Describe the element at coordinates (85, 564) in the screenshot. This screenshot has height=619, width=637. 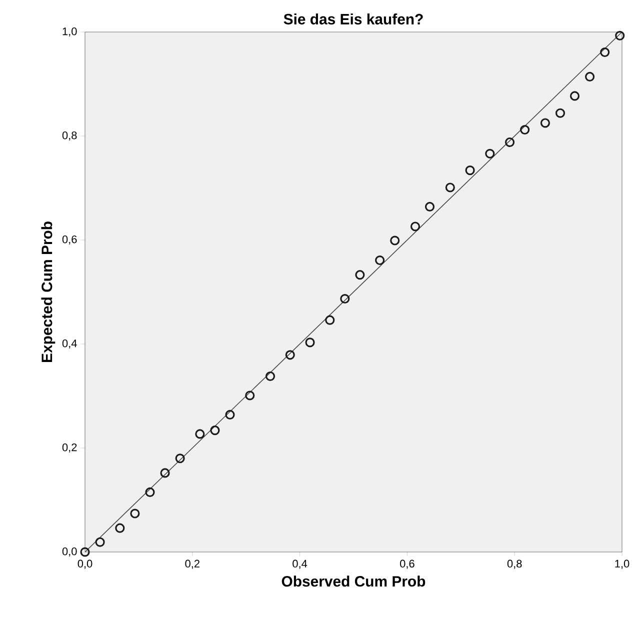
I see `x-tick-label: 0,0` at that location.